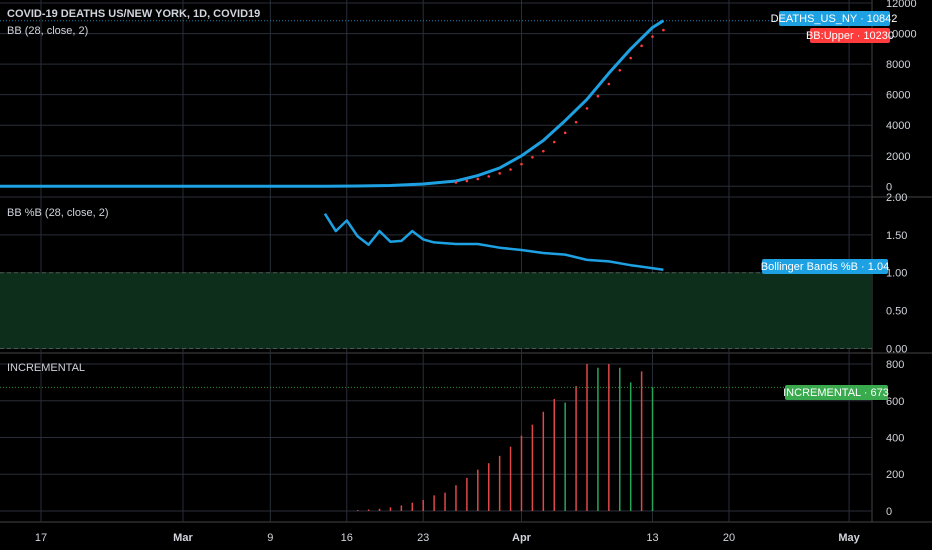 The width and height of the screenshot is (932, 550). I want to click on y-tick-label: 200, so click(895, 475).